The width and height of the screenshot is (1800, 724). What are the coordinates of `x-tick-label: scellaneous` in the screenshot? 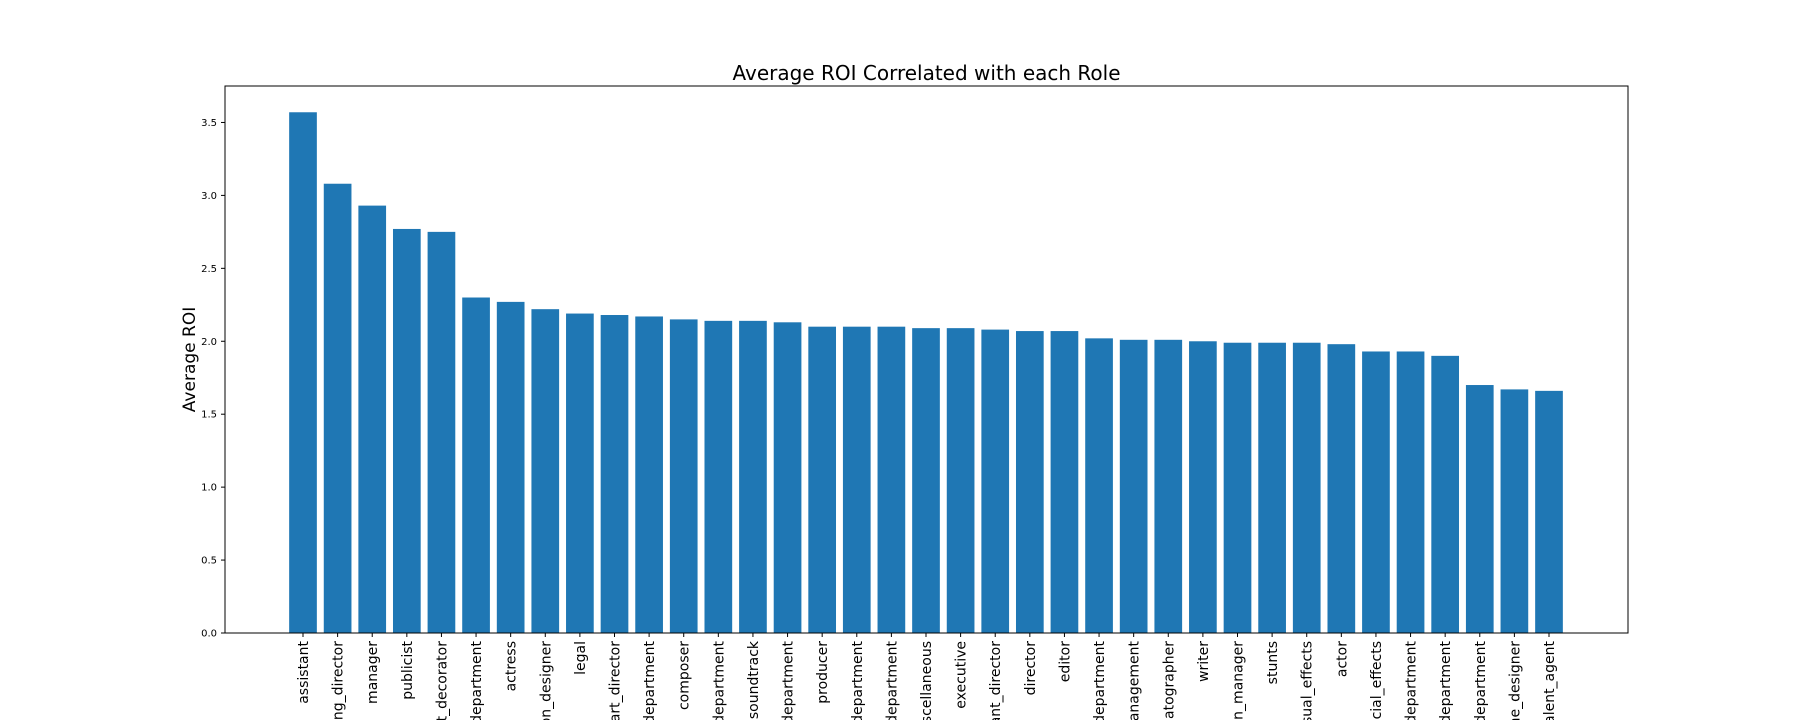 It's located at (927, 680).